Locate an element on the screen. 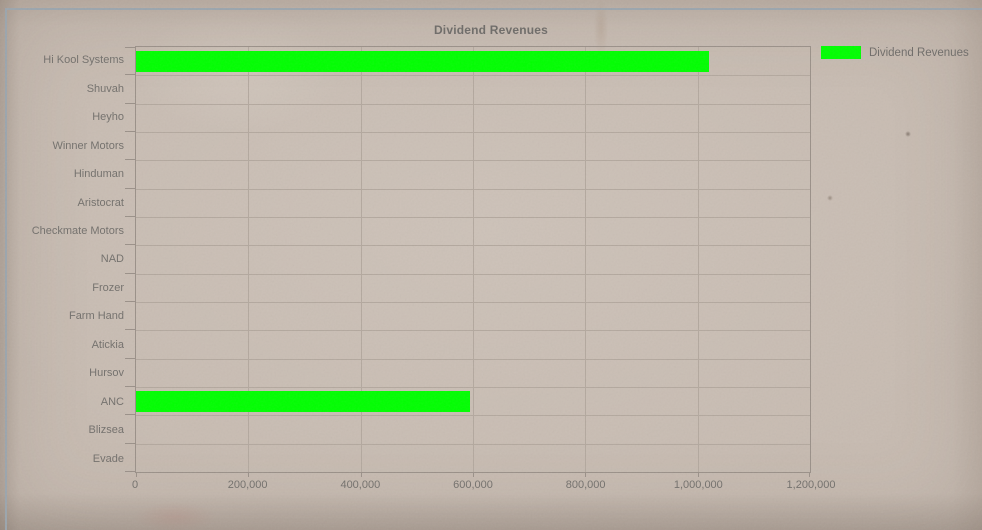  category-label: NAD is located at coordinates (112, 259).